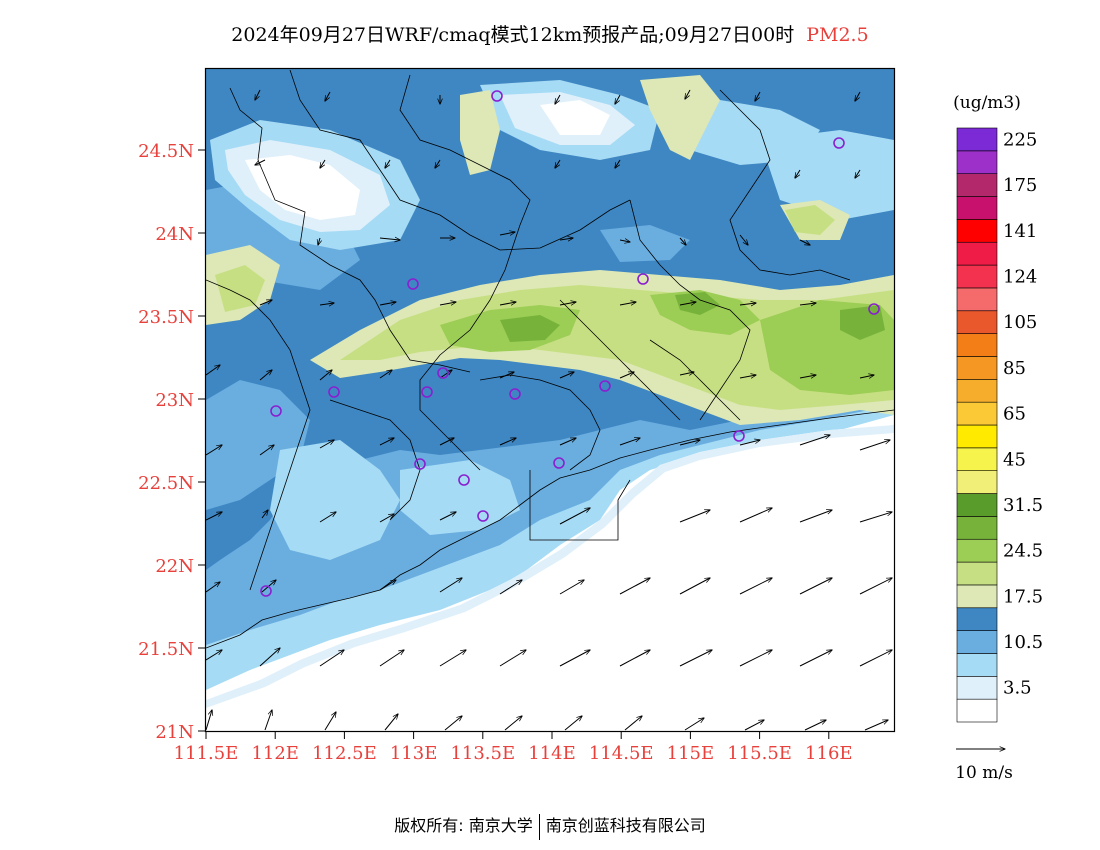 This screenshot has height=850, width=1100. What do you see at coordinates (174, 566) in the screenshot?
I see `lat-tick-label: 22N` at bounding box center [174, 566].